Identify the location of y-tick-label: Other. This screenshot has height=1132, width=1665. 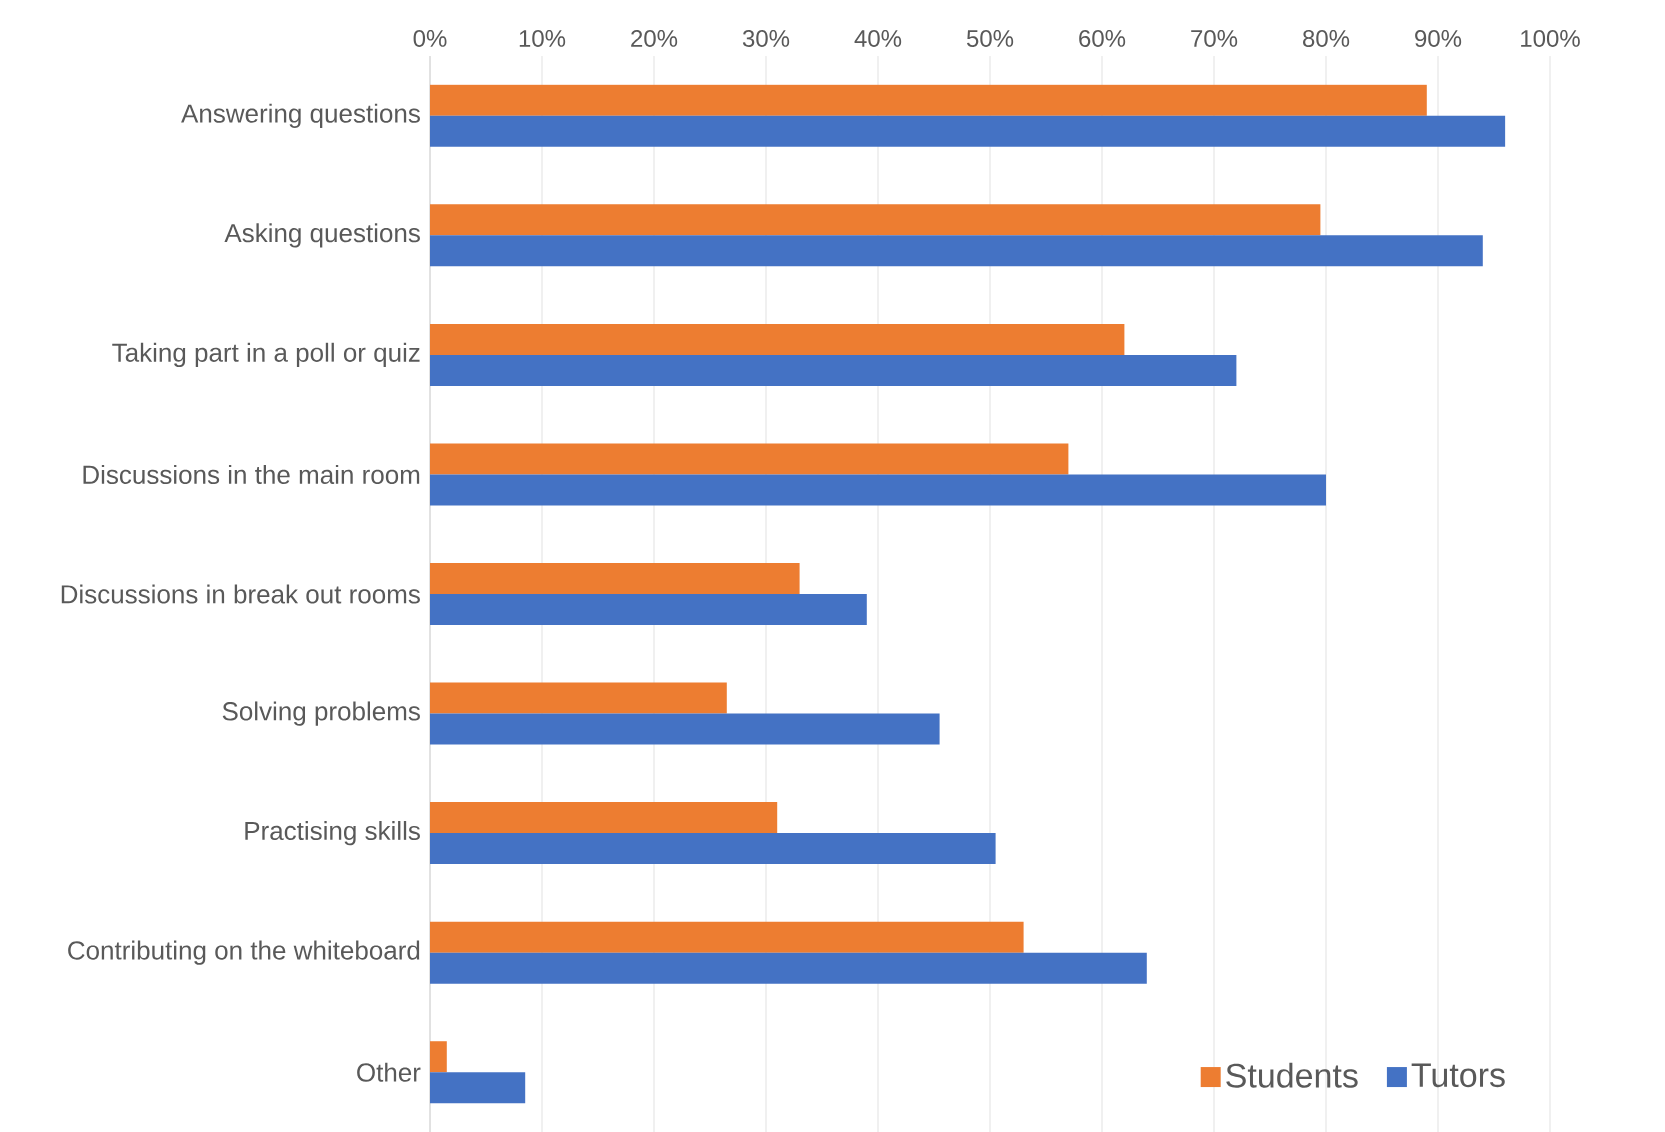
(389, 1072).